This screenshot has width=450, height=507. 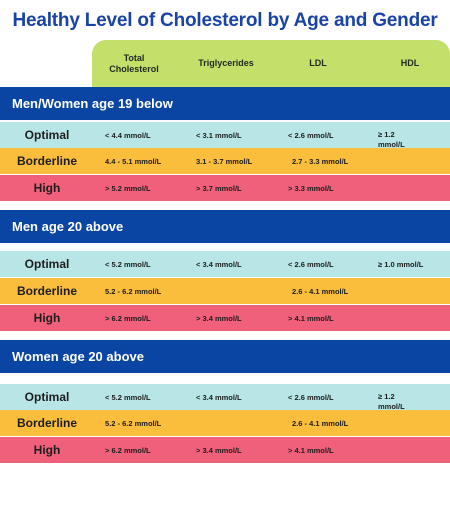 I want to click on cell-total: < 4.4 mmol/L, so click(x=128, y=135).